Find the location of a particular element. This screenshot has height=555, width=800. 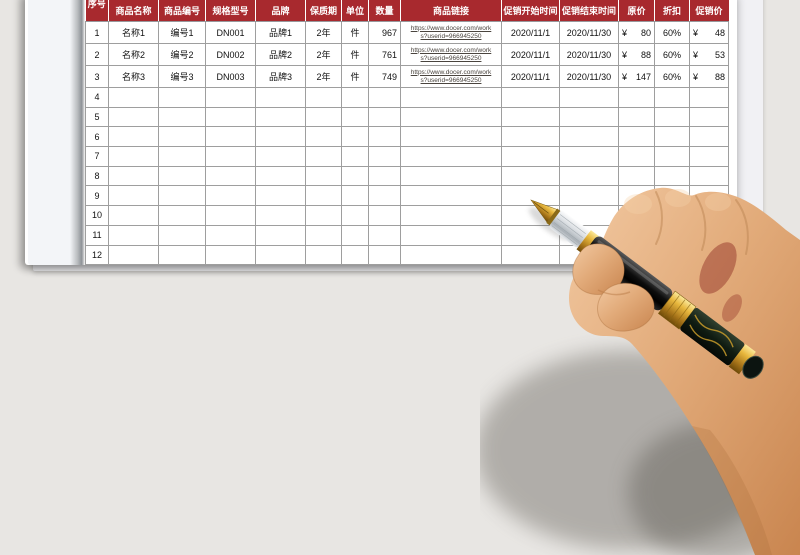

cell-end is located at coordinates (589, 117).